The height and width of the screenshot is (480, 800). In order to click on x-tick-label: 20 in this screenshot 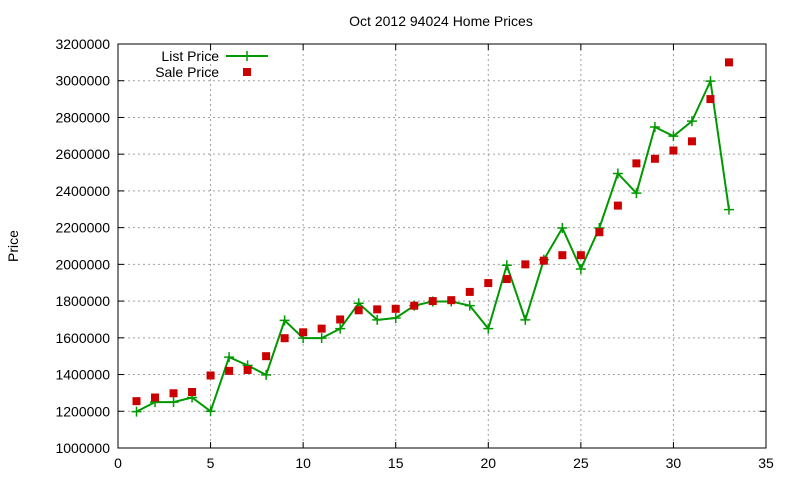, I will do `click(488, 463)`.